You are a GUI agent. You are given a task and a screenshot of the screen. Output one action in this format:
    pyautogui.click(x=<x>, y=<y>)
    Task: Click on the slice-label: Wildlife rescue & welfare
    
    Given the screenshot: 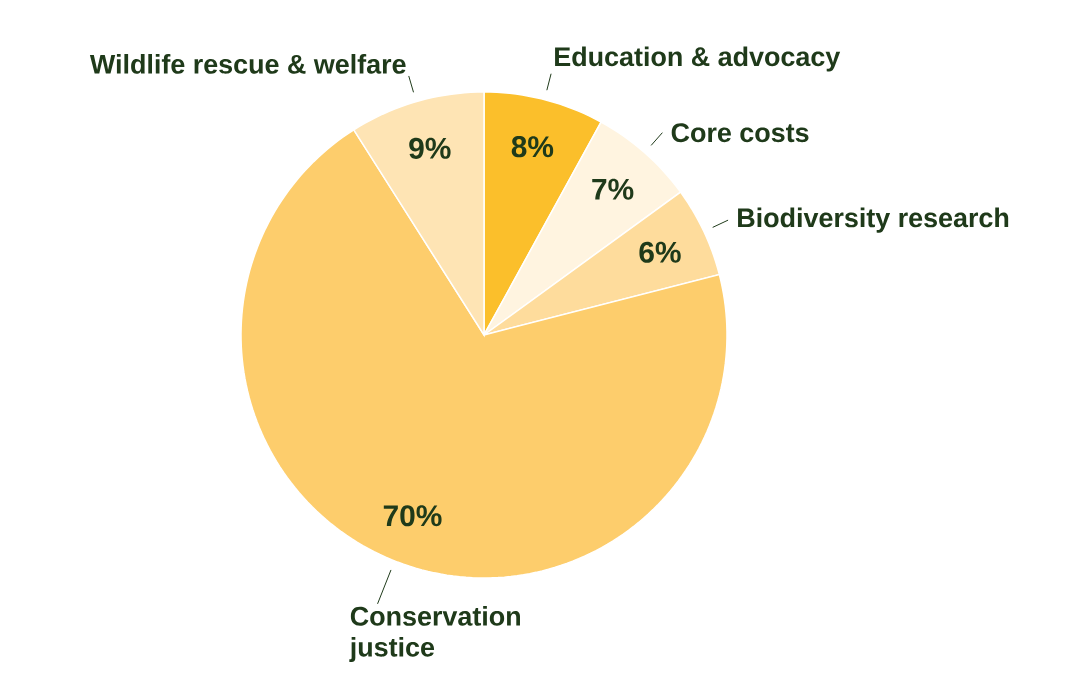 What is the action you would take?
    pyautogui.click(x=247, y=64)
    